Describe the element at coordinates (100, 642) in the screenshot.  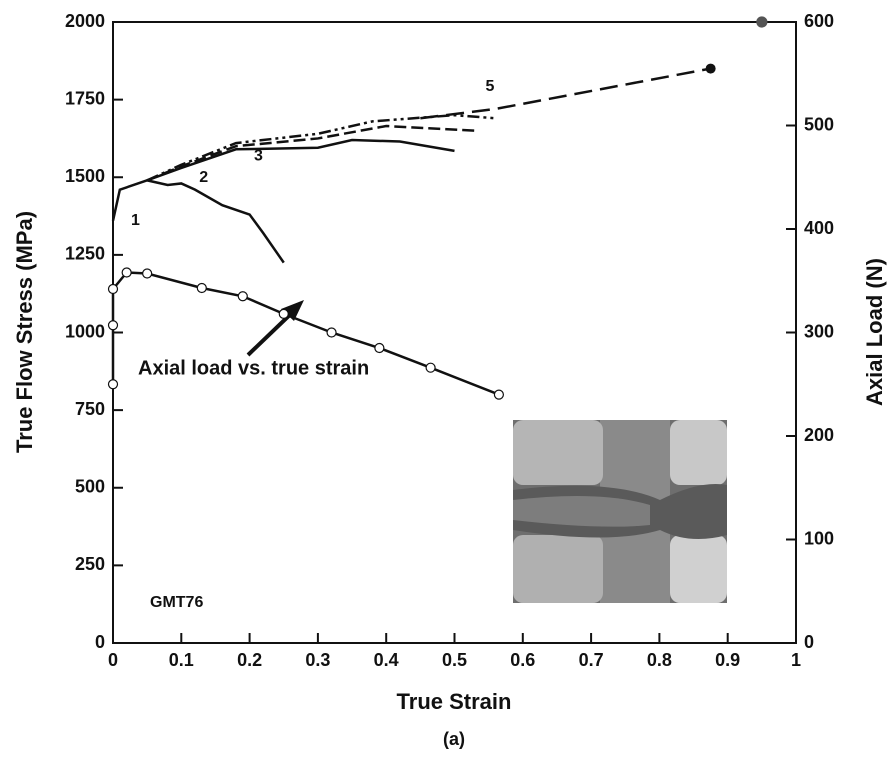
I see `y-tick-label: 0` at that location.